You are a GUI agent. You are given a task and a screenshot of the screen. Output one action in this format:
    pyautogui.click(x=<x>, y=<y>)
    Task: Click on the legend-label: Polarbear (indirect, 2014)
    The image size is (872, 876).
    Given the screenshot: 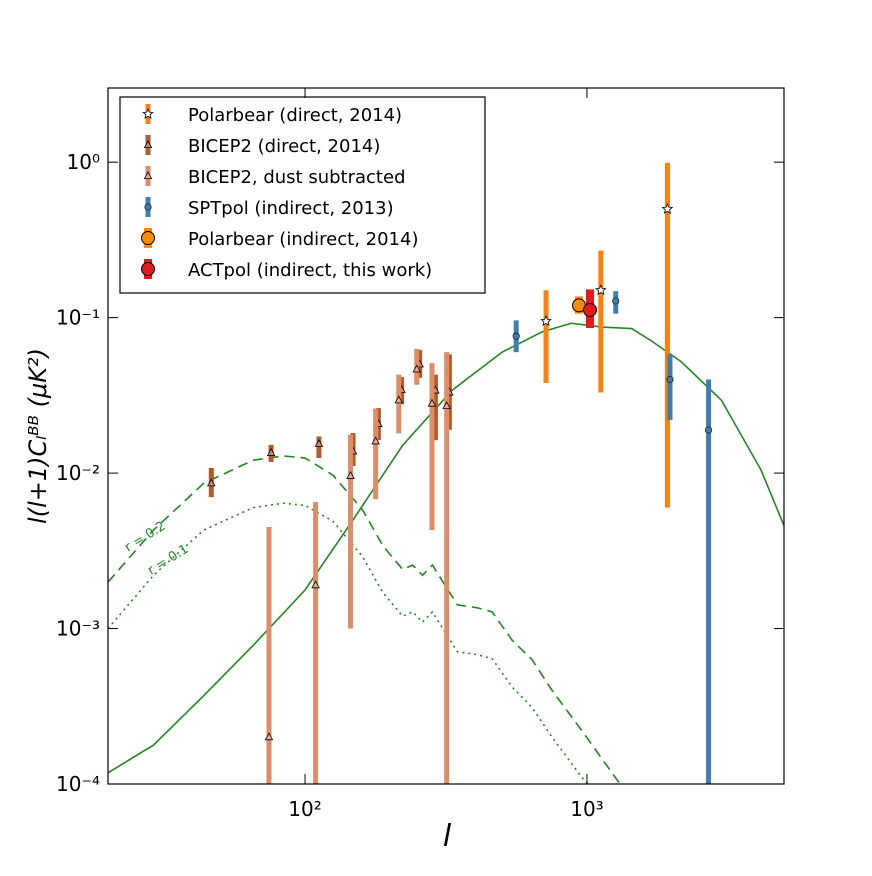 What is the action you would take?
    pyautogui.click(x=303, y=239)
    